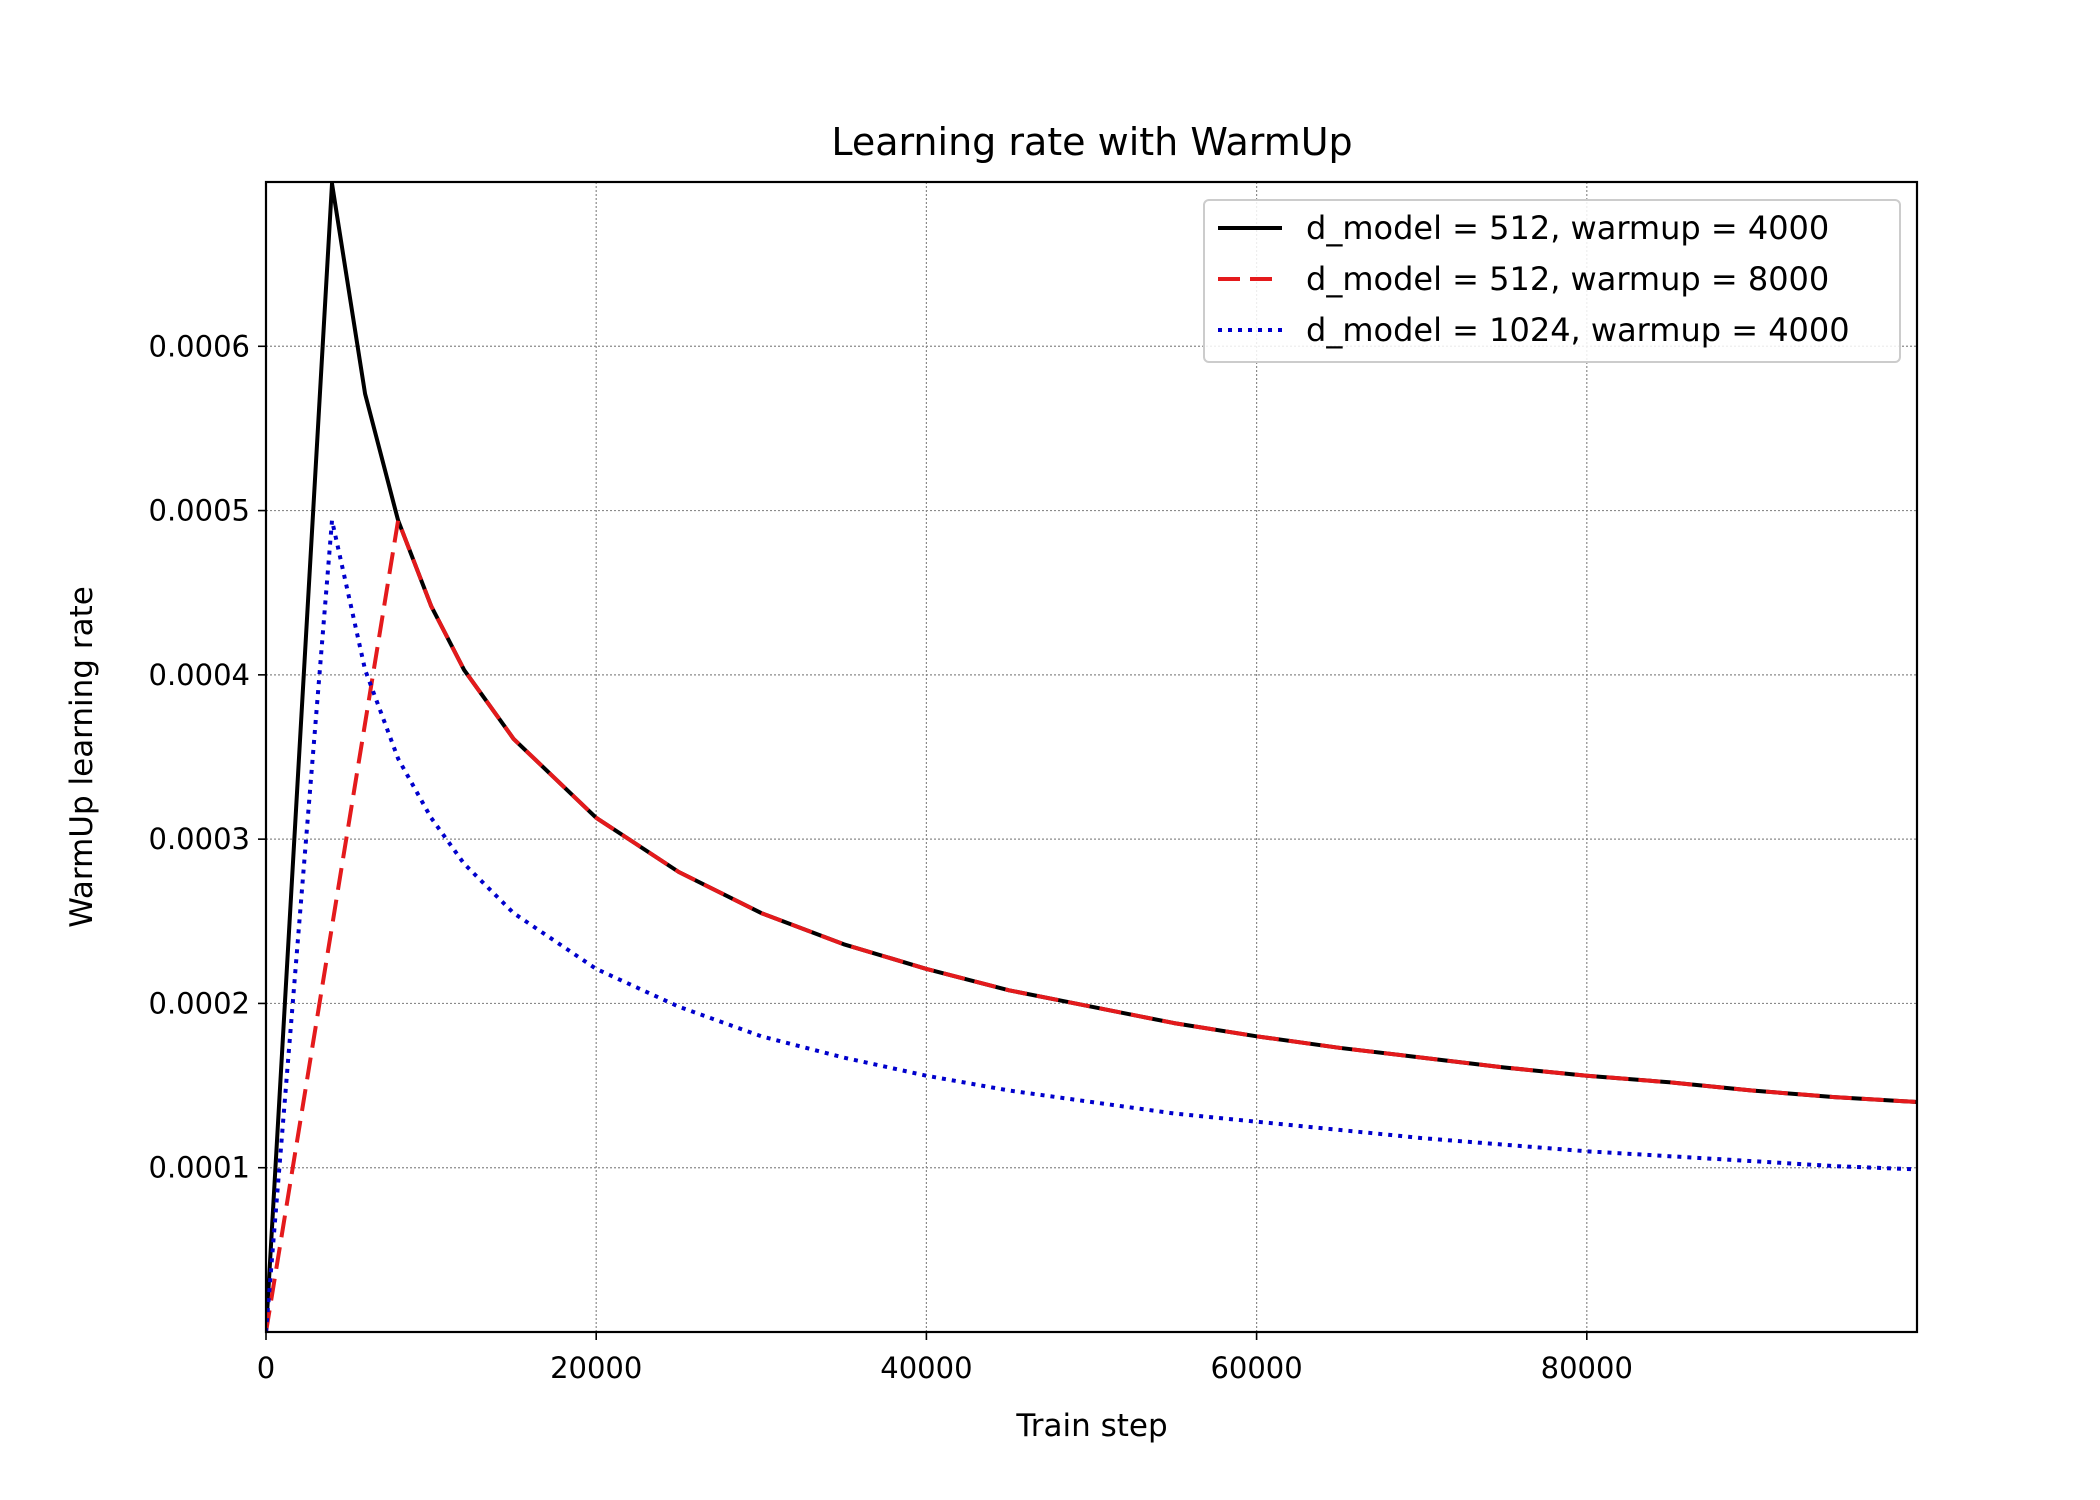 The image size is (2100, 1500). I want to click on legend-label-1: d_model = 512, warmup = 4000, so click(1567, 228).